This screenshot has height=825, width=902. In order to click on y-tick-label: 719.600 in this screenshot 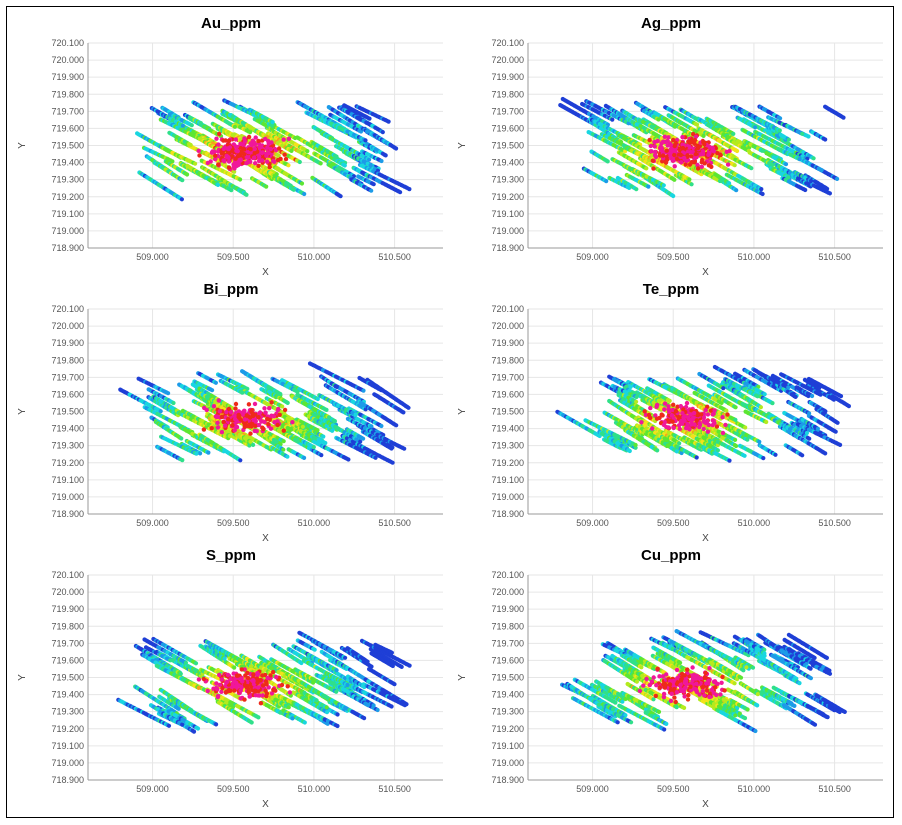, I will do `click(507, 128)`.